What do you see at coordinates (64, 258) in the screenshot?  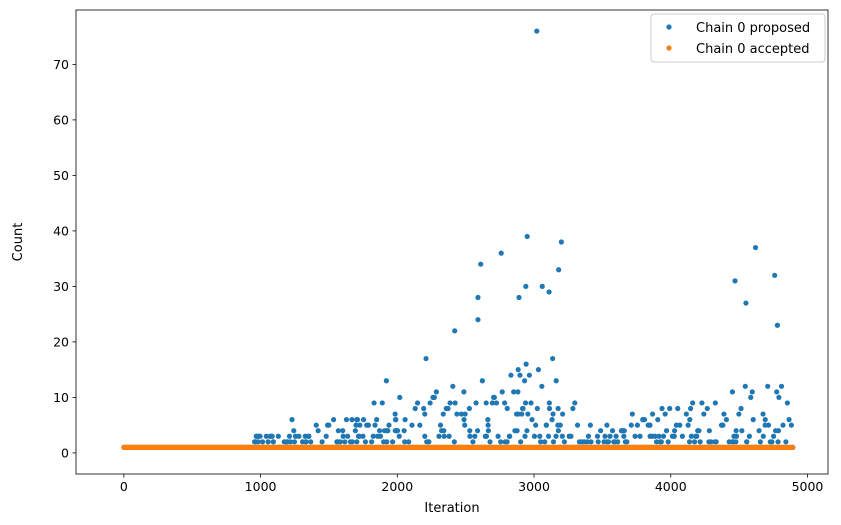 I see `y-axis-ticks: 0 10 20 30 40 50 60 70` at bounding box center [64, 258].